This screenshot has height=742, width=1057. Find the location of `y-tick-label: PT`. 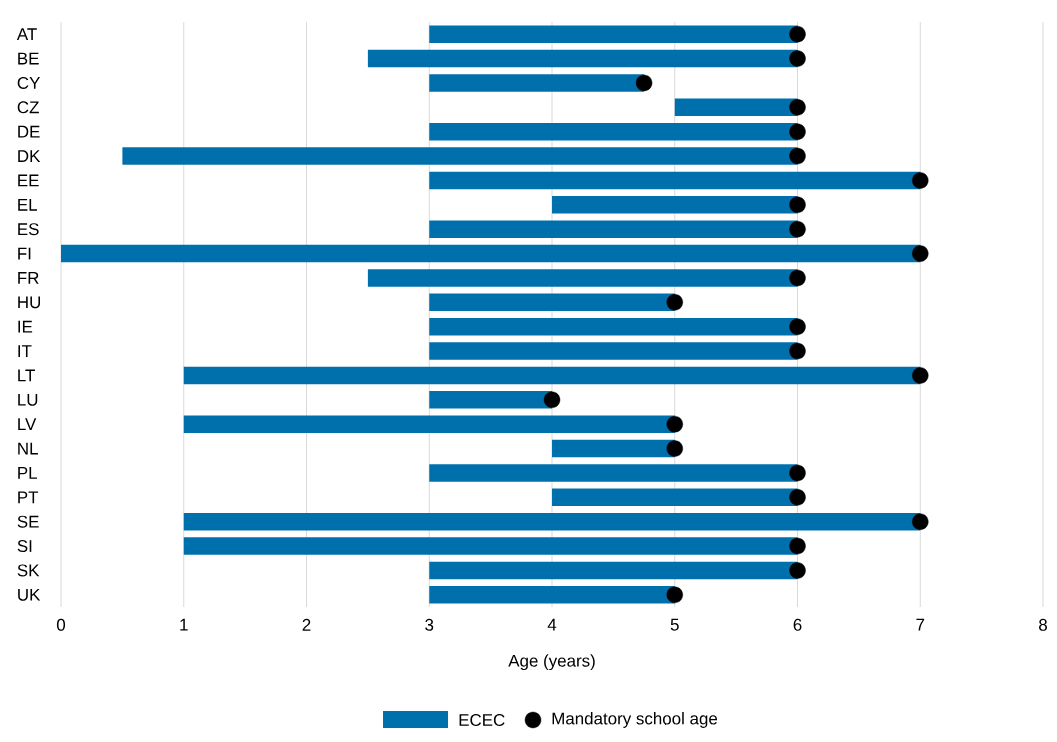

y-tick-label: PT is located at coordinates (28, 497).